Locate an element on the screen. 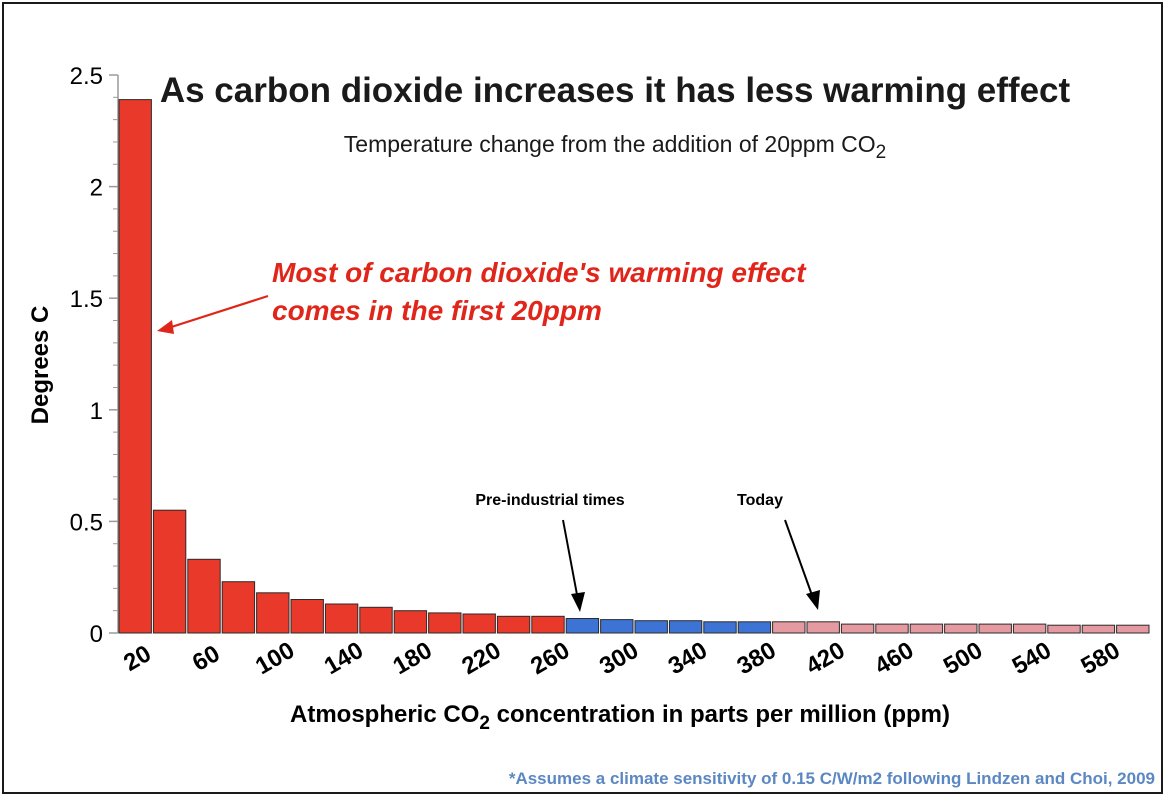  preindustrial-arrowhead is located at coordinates (578, 602).